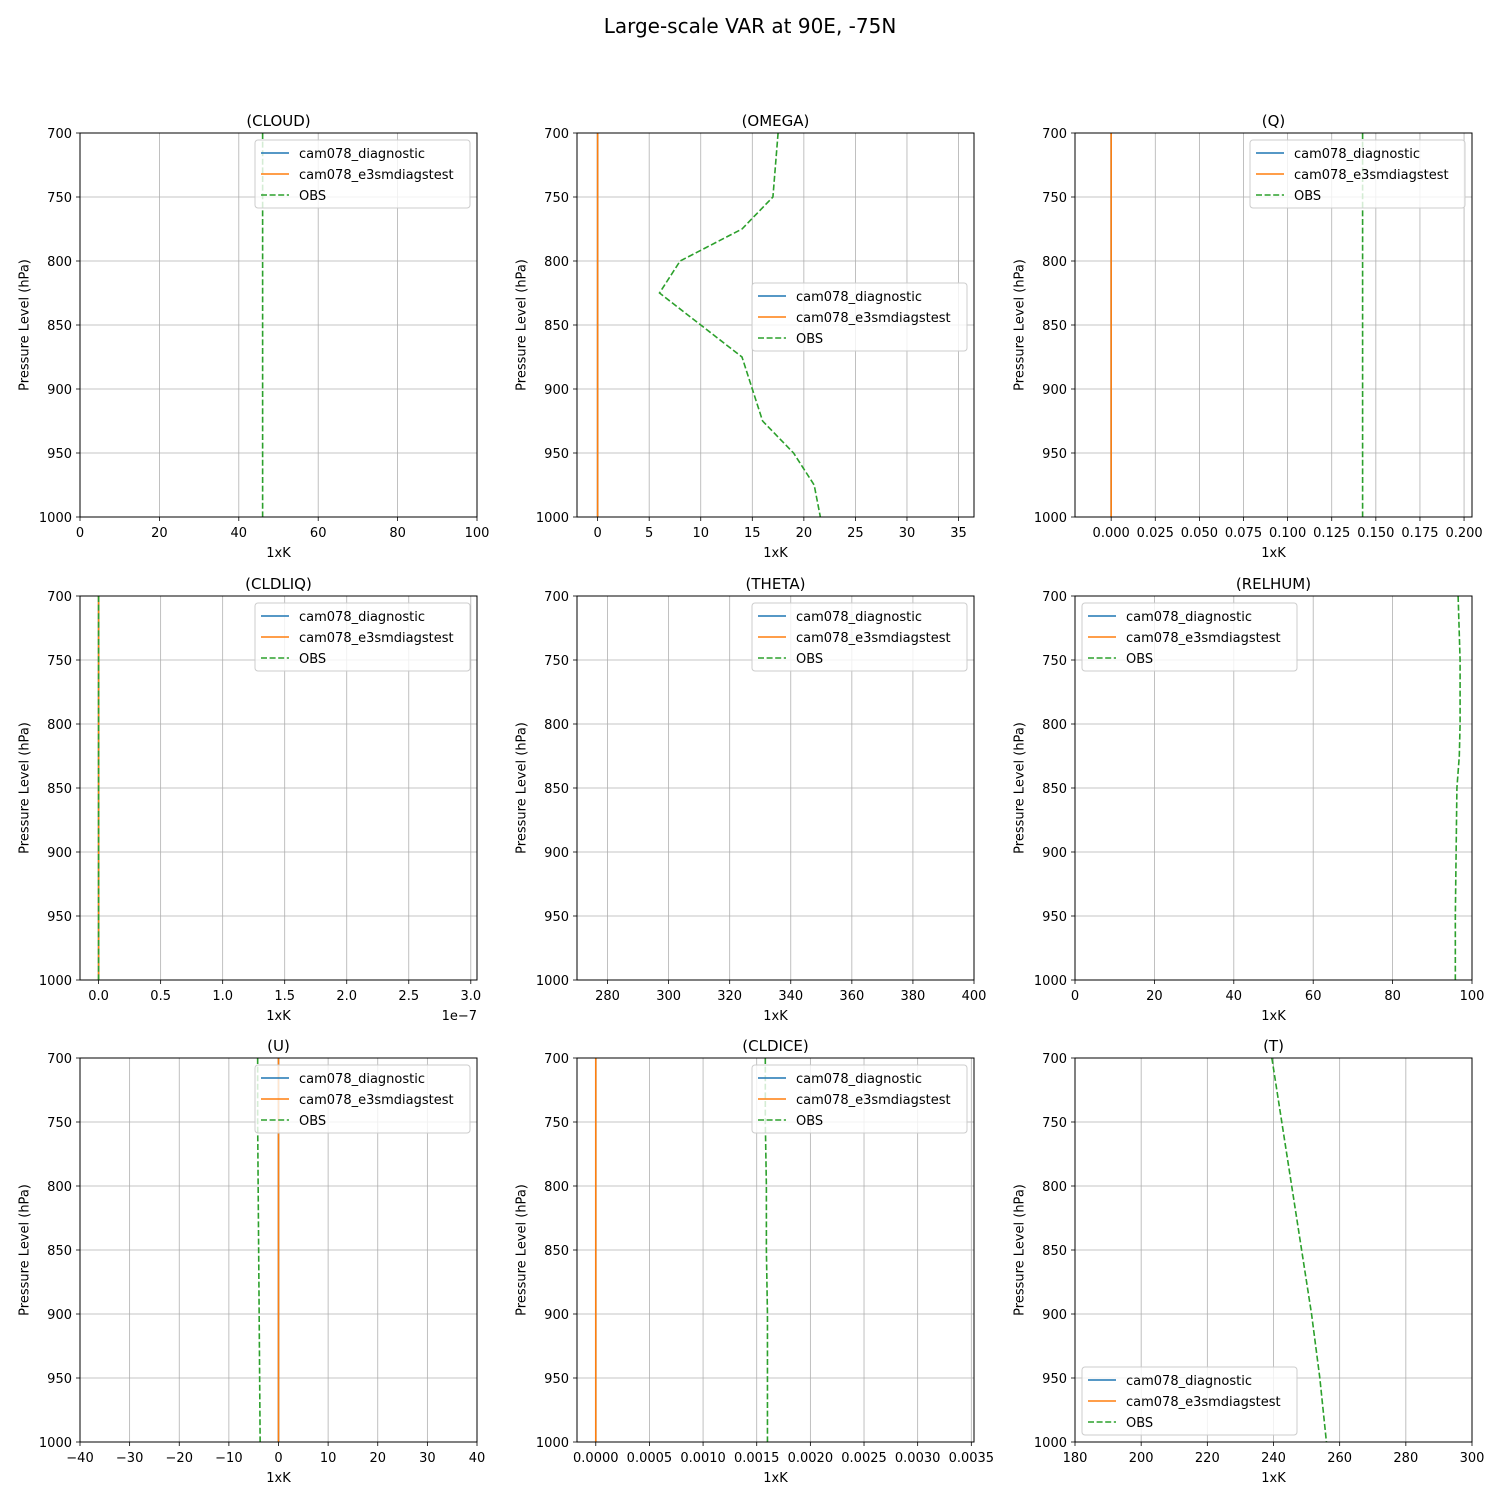  I want to click on x-tick-label: 0.200, so click(1463, 533).